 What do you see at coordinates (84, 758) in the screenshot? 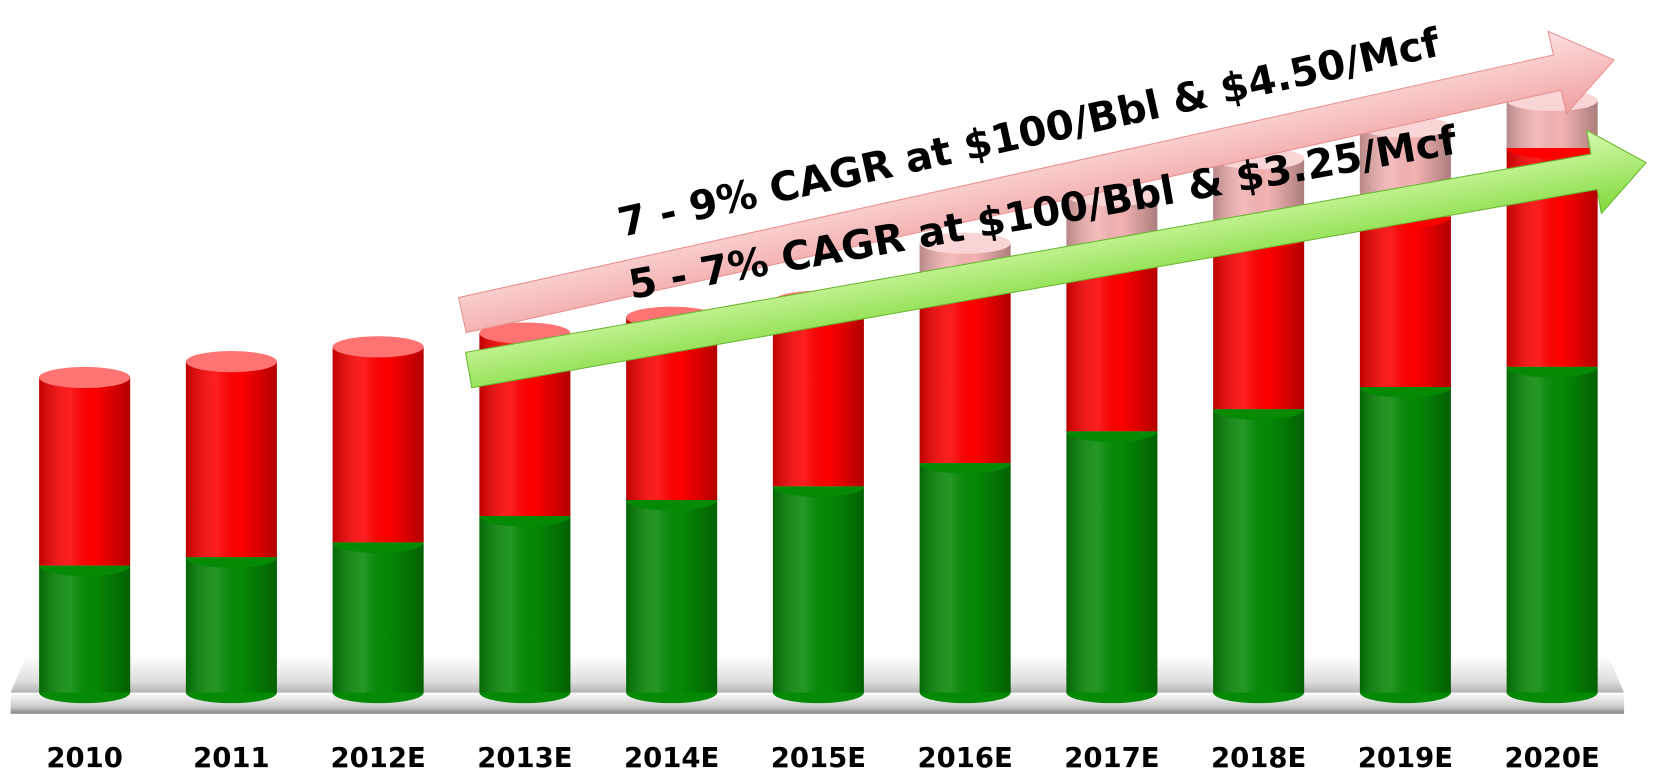
I see `x-tick-label: 2010` at bounding box center [84, 758].